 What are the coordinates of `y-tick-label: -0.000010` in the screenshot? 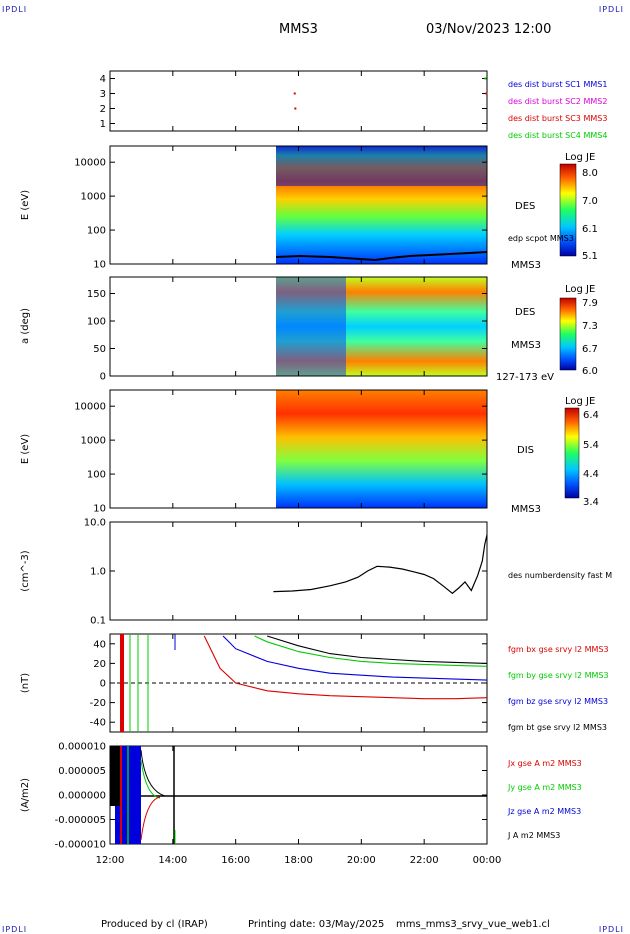 It's located at (80, 845).